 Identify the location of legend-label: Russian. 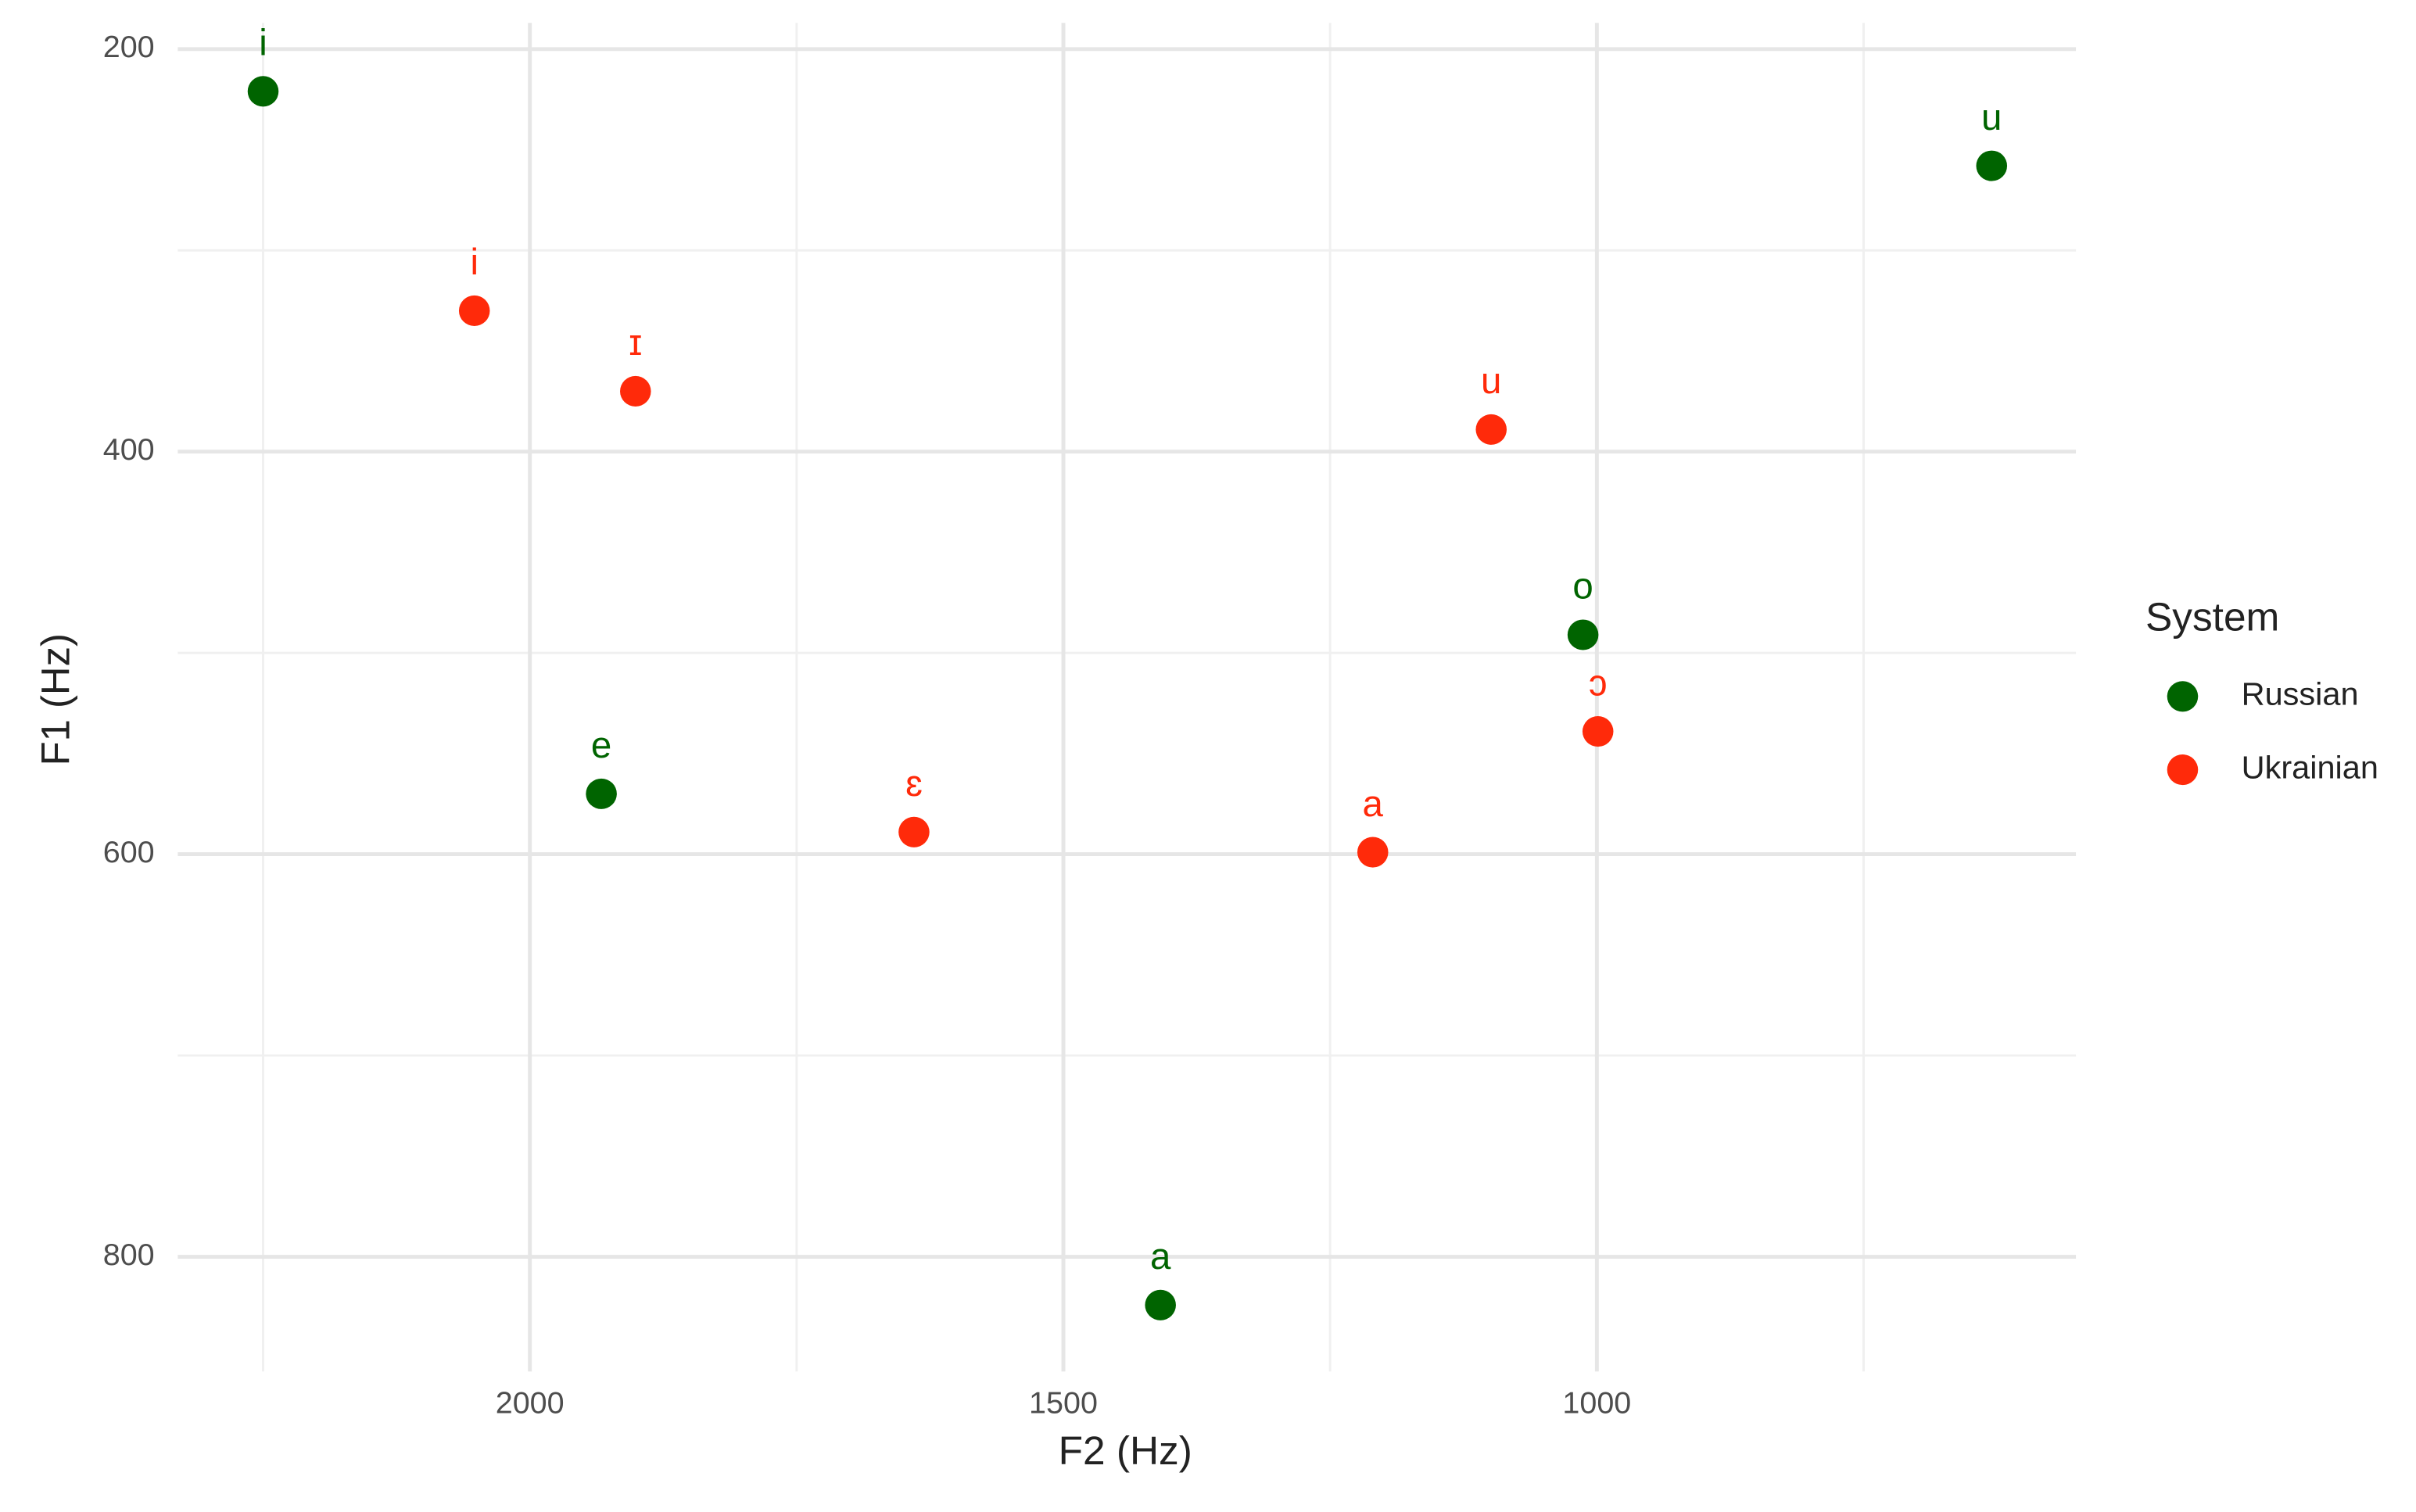
(2301, 694).